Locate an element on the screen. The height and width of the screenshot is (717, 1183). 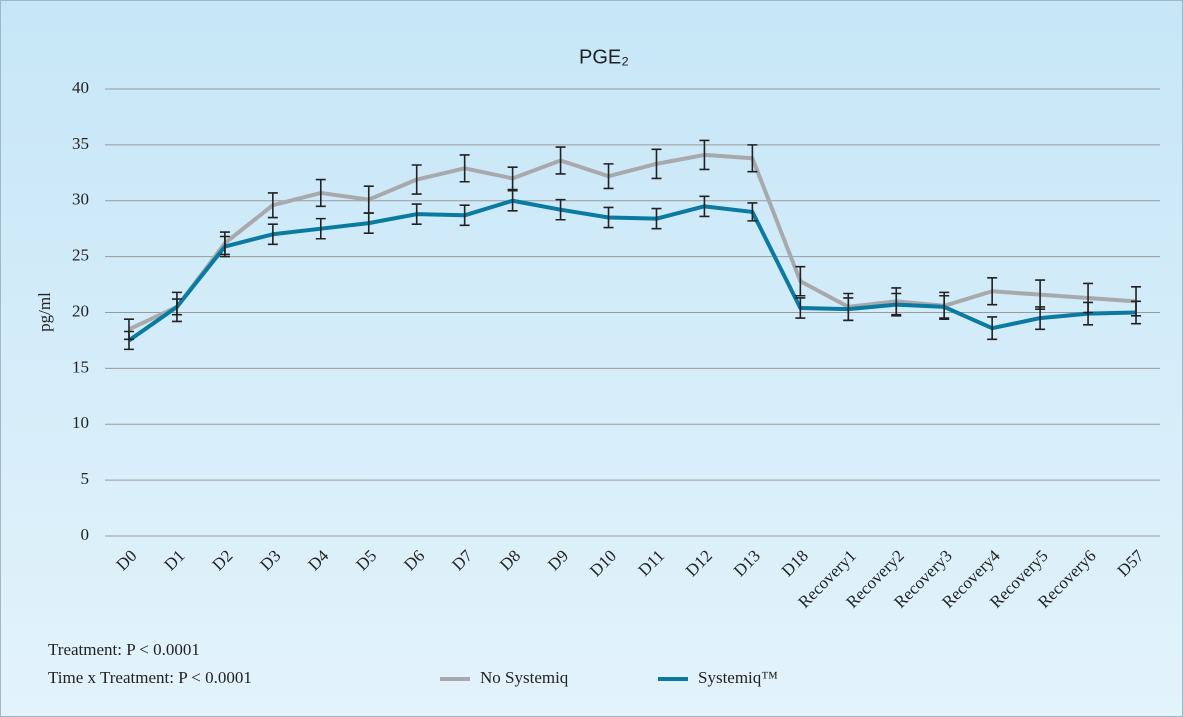
y-tick-label: 0 is located at coordinates (85, 534).